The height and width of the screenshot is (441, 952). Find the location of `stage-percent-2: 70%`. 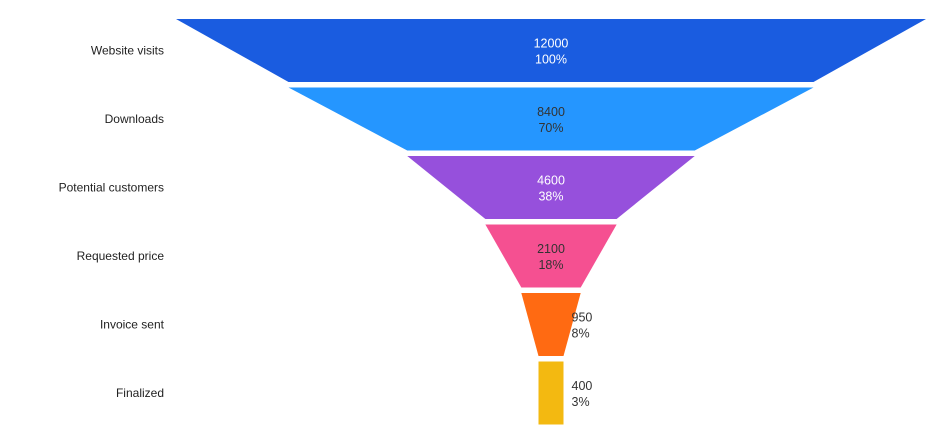

stage-percent-2: 70% is located at coordinates (550, 128).